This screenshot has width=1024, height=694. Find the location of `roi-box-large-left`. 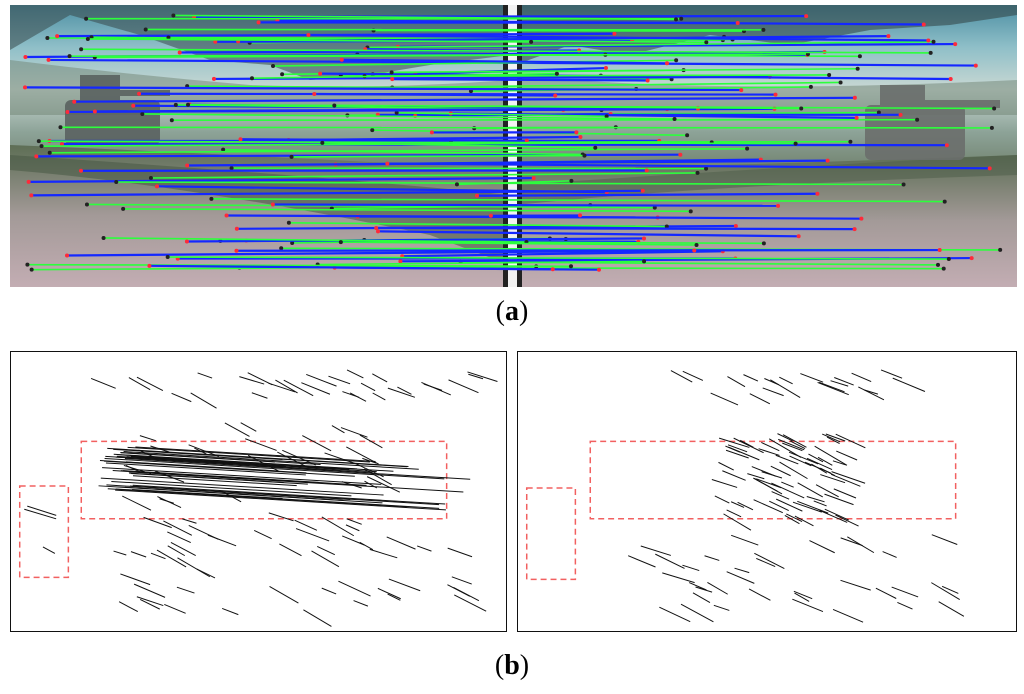

roi-box-large-left is located at coordinates (264, 480).